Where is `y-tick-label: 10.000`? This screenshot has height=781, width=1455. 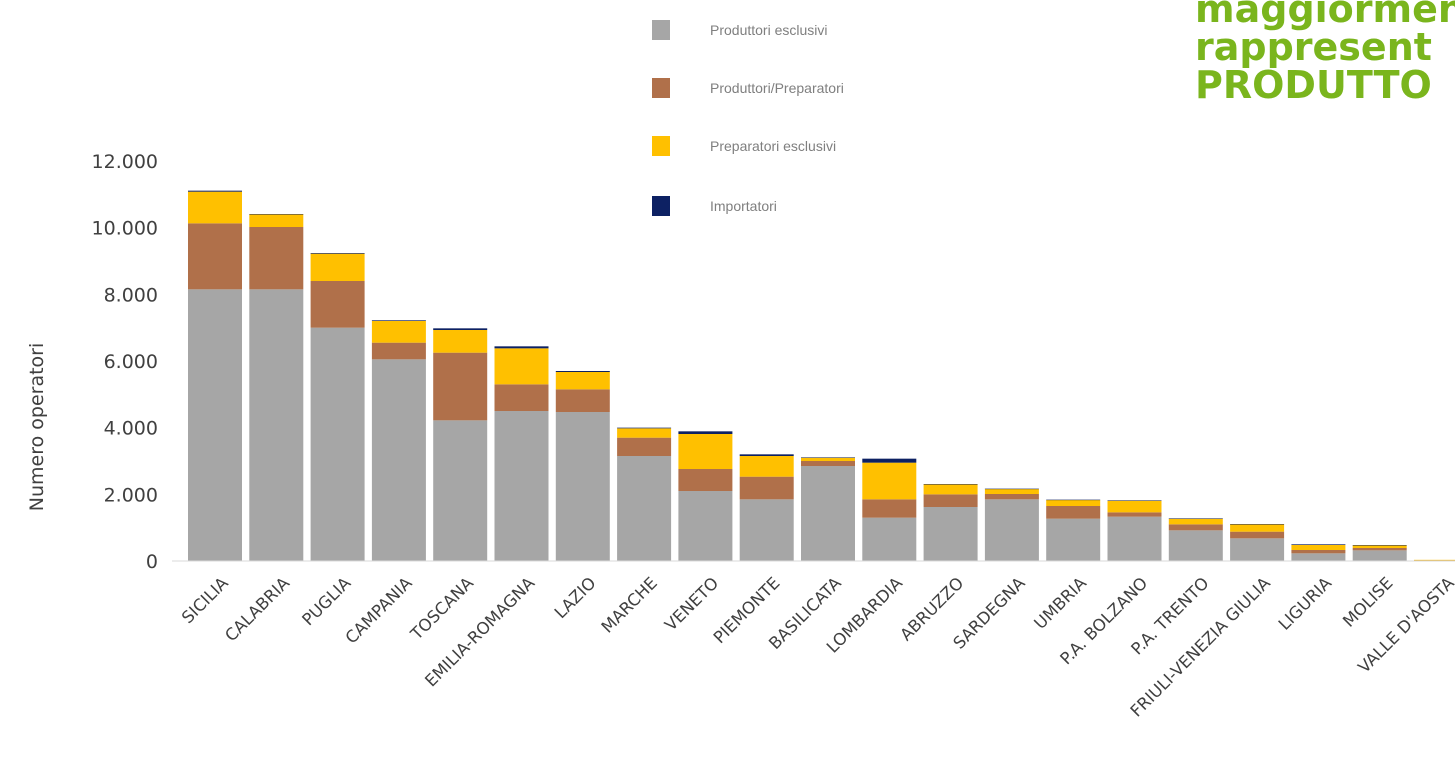
y-tick-label: 10.000 is located at coordinates (125, 229).